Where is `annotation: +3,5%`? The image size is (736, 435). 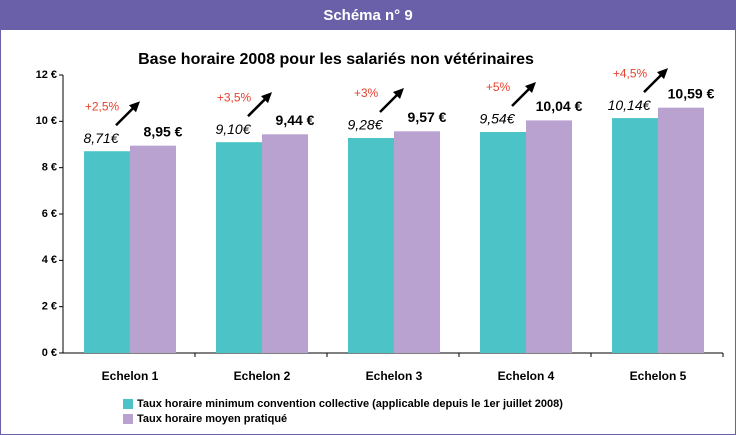
annotation: +3,5% is located at coordinates (234, 97).